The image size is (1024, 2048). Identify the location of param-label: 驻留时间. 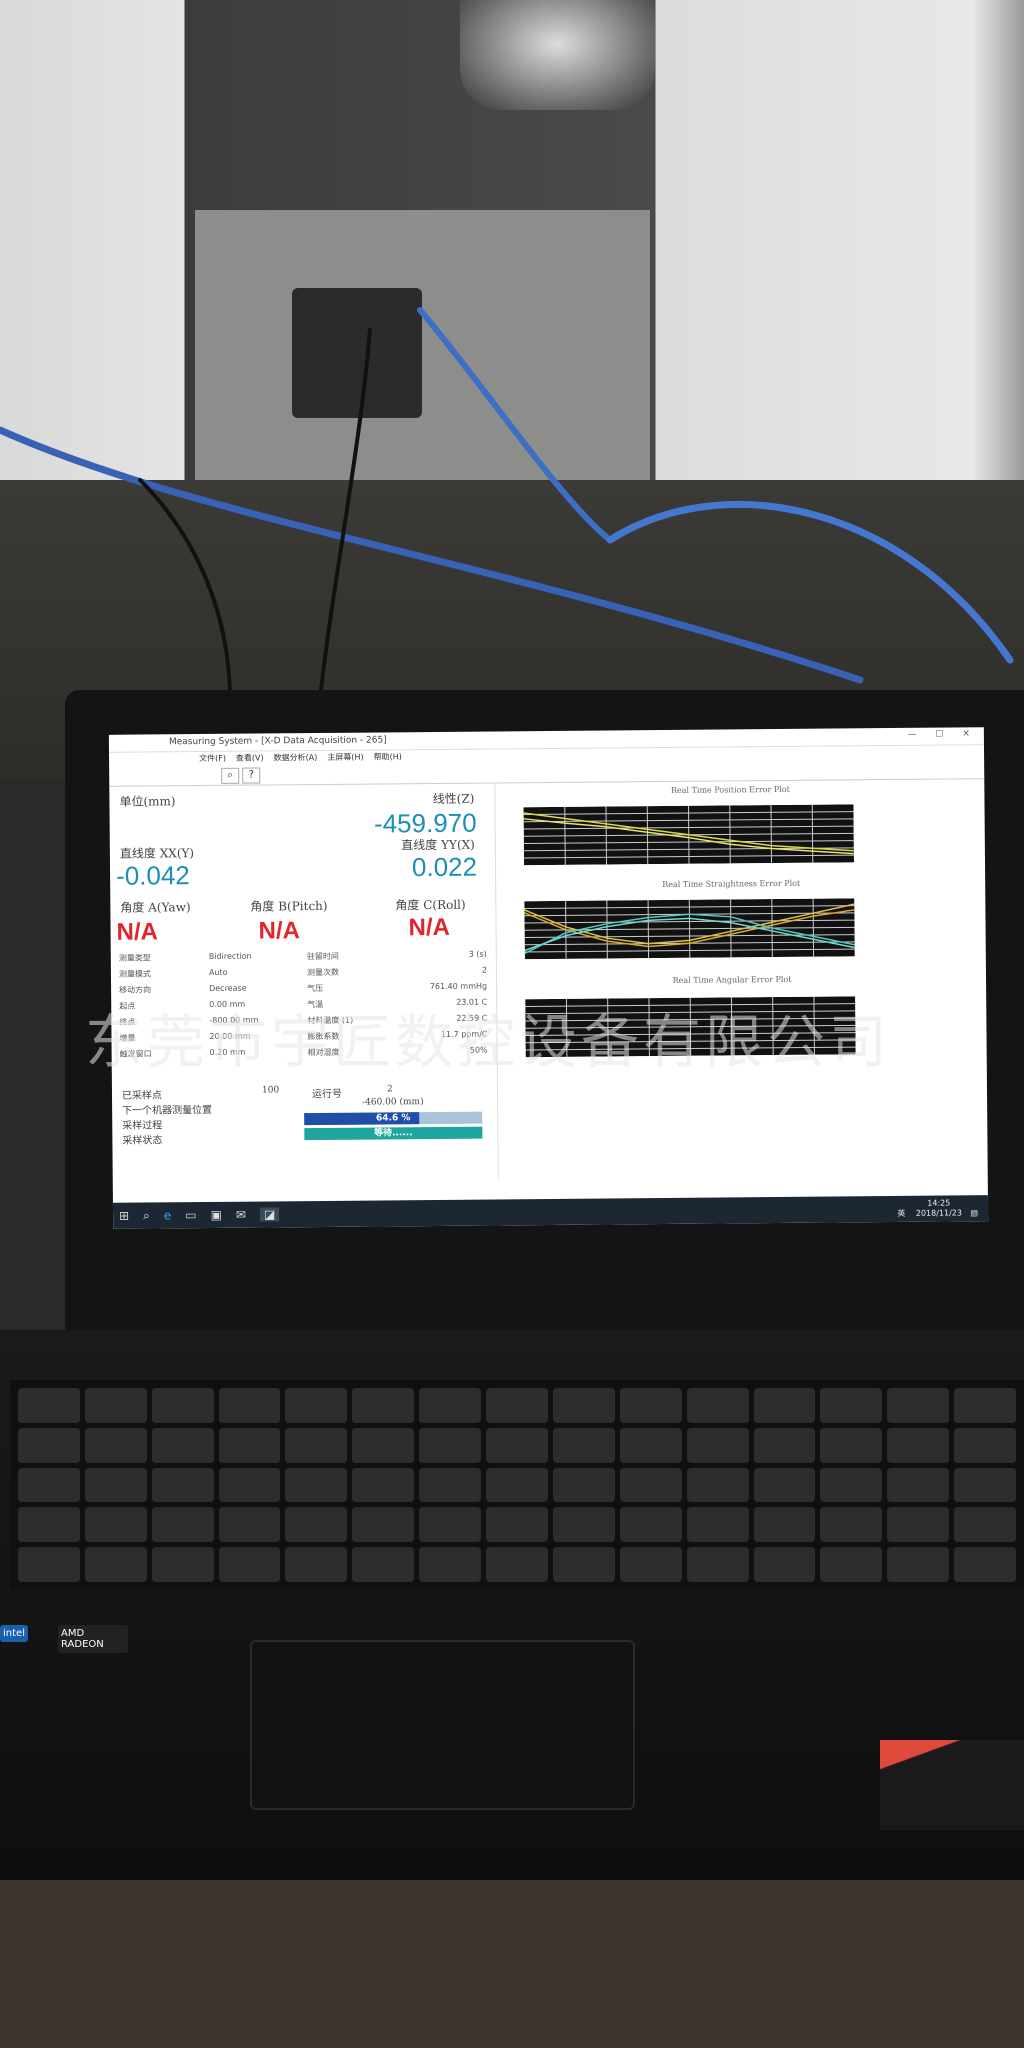
(322, 956).